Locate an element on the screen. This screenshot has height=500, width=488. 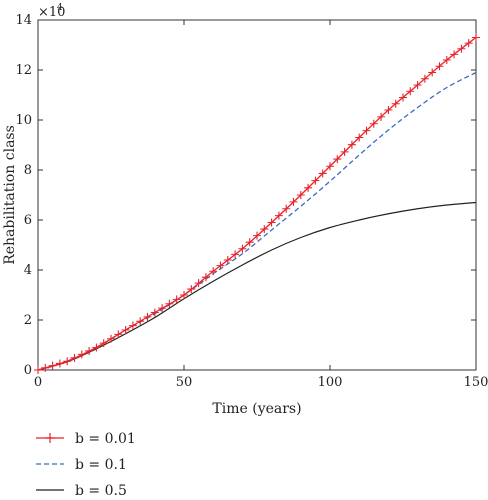
x-tick-label: 0 is located at coordinates (38, 382).